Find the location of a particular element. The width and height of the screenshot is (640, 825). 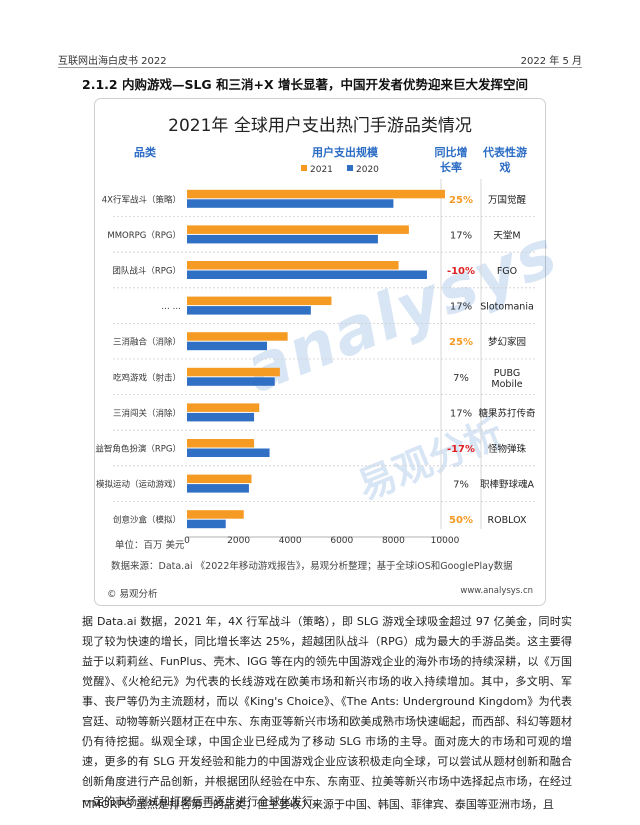

representative-game: 怪物弹珠 is located at coordinates (507, 449).